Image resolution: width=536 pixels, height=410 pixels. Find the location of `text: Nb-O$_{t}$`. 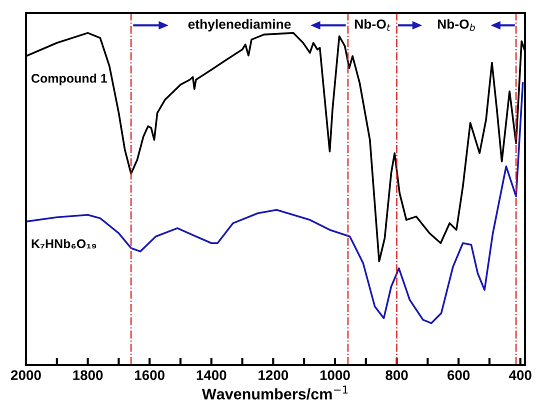

text: Nb-O$_{t}$ is located at coordinates (372, 25).